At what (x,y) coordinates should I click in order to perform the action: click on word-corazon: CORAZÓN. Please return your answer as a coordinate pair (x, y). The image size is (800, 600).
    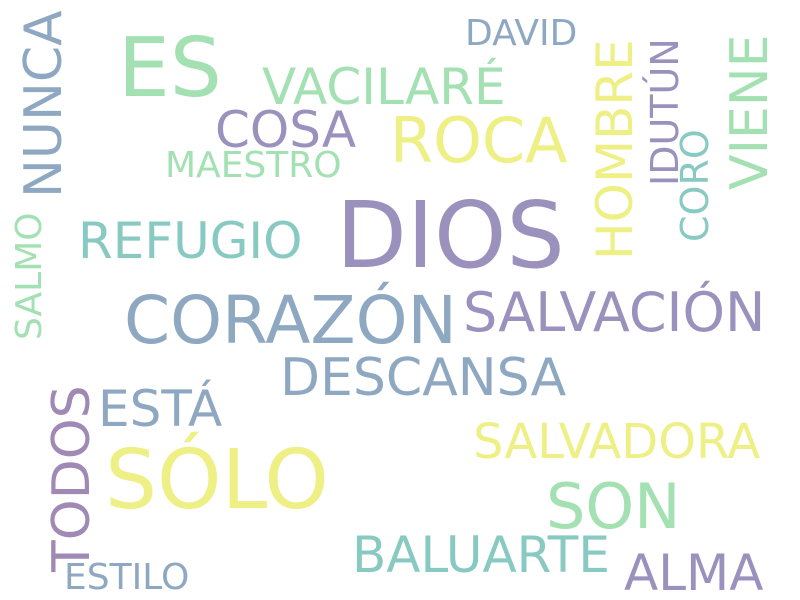
    Looking at the image, I should click on (290, 320).